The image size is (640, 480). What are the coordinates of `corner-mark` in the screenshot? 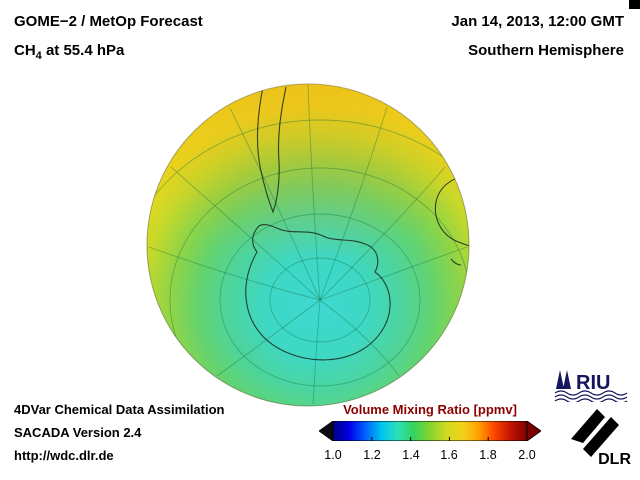 It's located at (634, 4).